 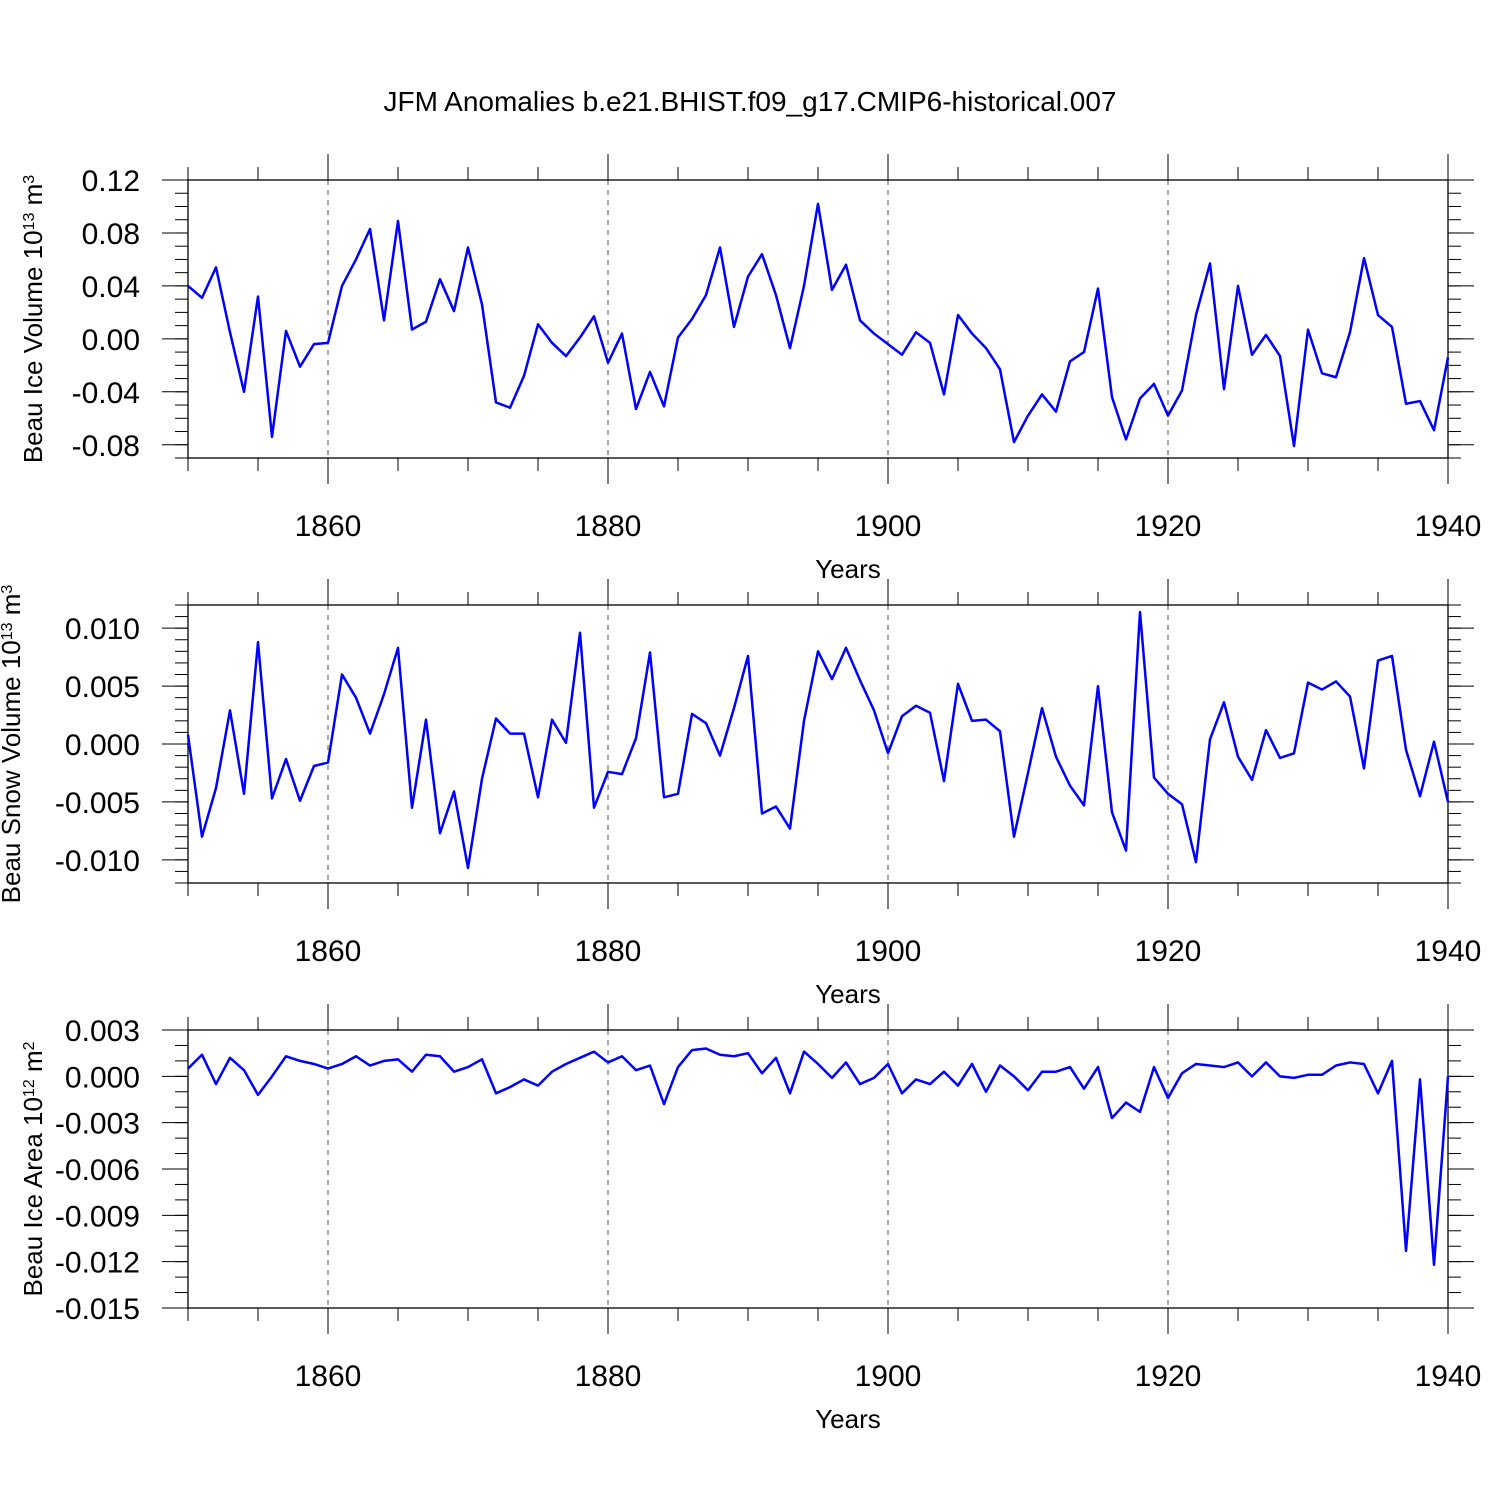 What do you see at coordinates (111, 181) in the screenshot?
I see `y-tick-label: 0.12` at bounding box center [111, 181].